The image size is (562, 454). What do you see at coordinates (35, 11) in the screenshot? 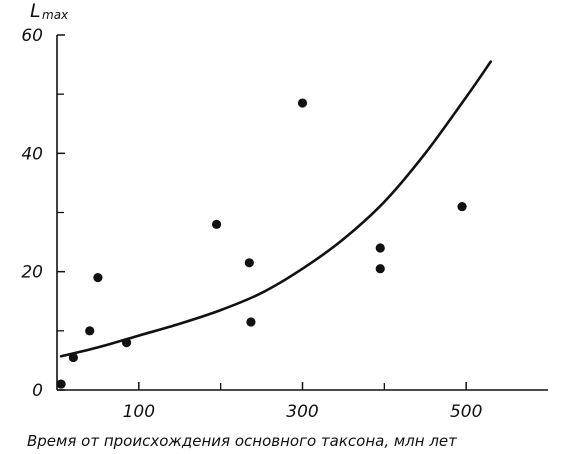
I see `y-axis-label: L` at bounding box center [35, 11].